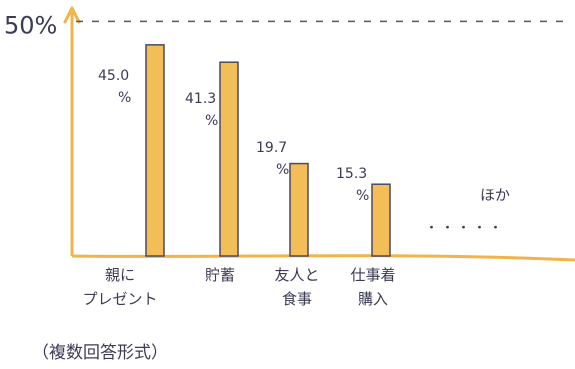  Describe the element at coordinates (119, 299) in the screenshot. I see `category-label-1-line2: プレゼント` at that location.